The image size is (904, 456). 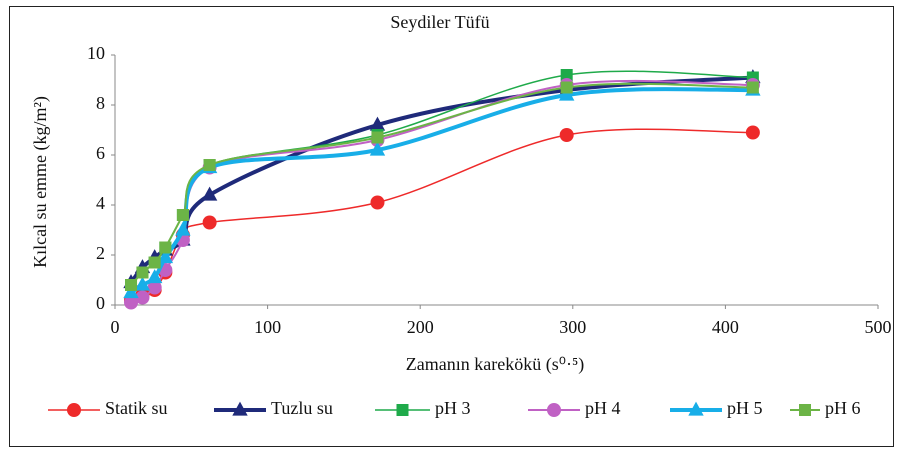 I want to click on legend-label: Tuzlu su, so click(x=302, y=408).